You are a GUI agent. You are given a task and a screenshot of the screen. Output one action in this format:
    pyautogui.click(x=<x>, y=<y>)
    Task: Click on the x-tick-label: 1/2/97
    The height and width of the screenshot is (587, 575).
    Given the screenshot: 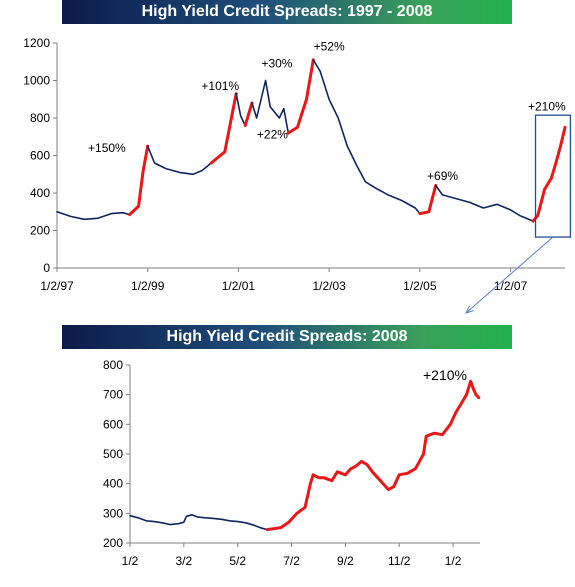 What is the action you would take?
    pyautogui.click(x=57, y=286)
    